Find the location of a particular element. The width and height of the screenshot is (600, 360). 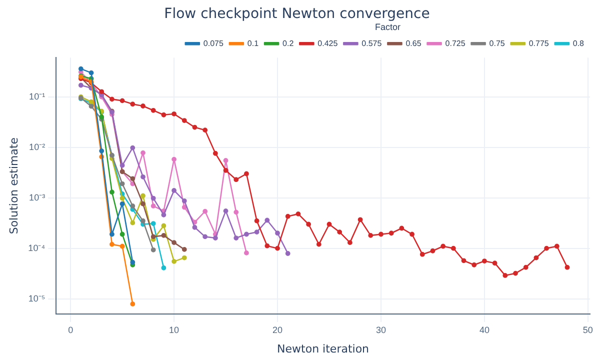

chart-title: Flow checkpoint Newton convergence is located at coordinates (297, 14).